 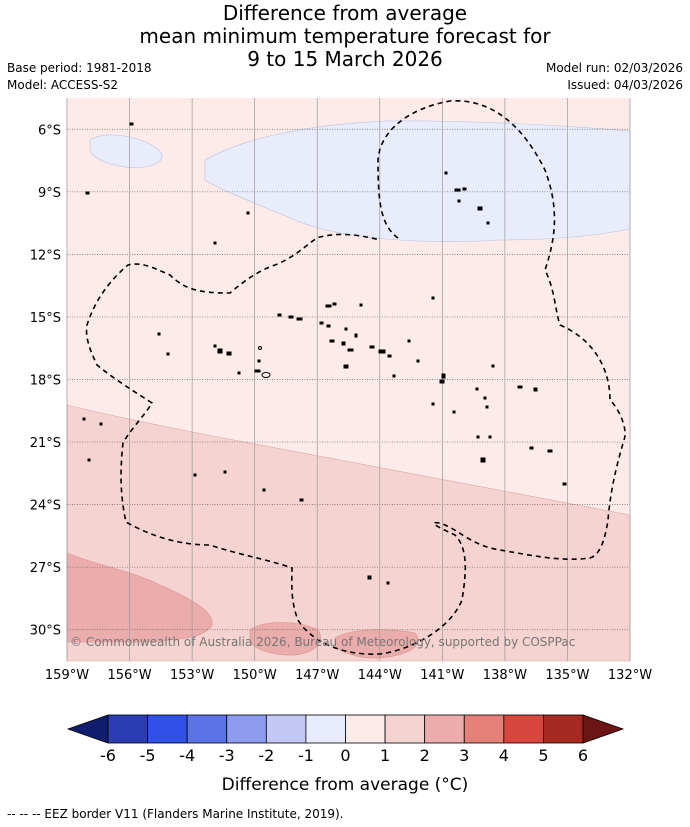 I want to click on title-line-2: mean minimum temperature forecast for, so click(x=345, y=36).